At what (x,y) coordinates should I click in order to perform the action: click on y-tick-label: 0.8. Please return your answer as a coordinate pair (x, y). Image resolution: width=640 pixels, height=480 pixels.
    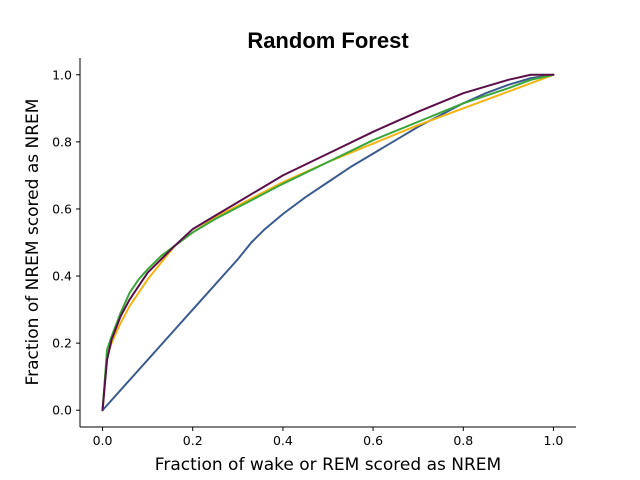
    Looking at the image, I should click on (62, 141).